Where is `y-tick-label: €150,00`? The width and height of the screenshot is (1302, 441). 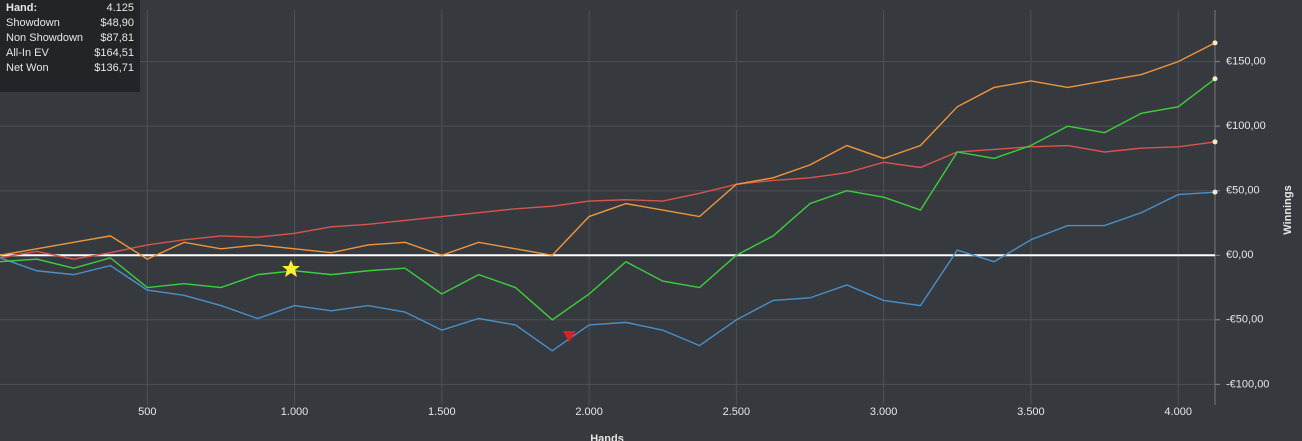
y-tick-label: €150,00 is located at coordinates (1246, 62).